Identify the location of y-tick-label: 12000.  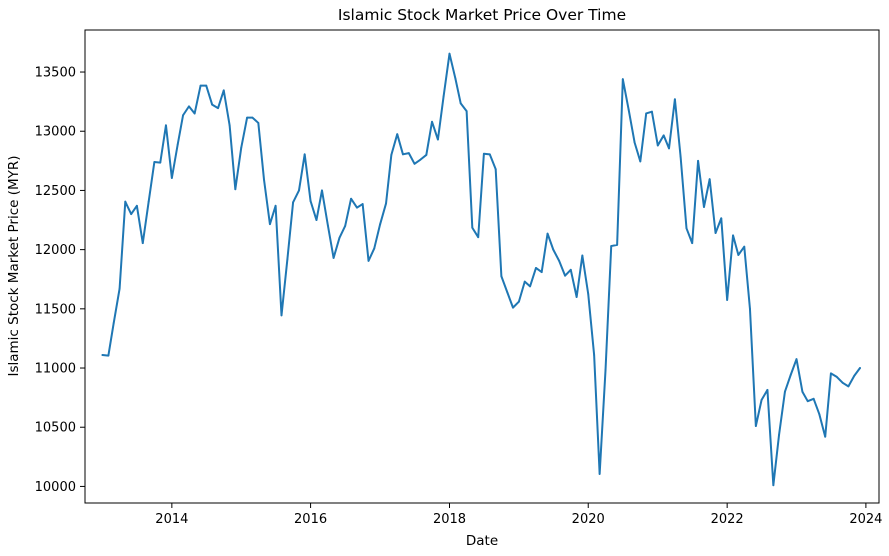
(55, 250).